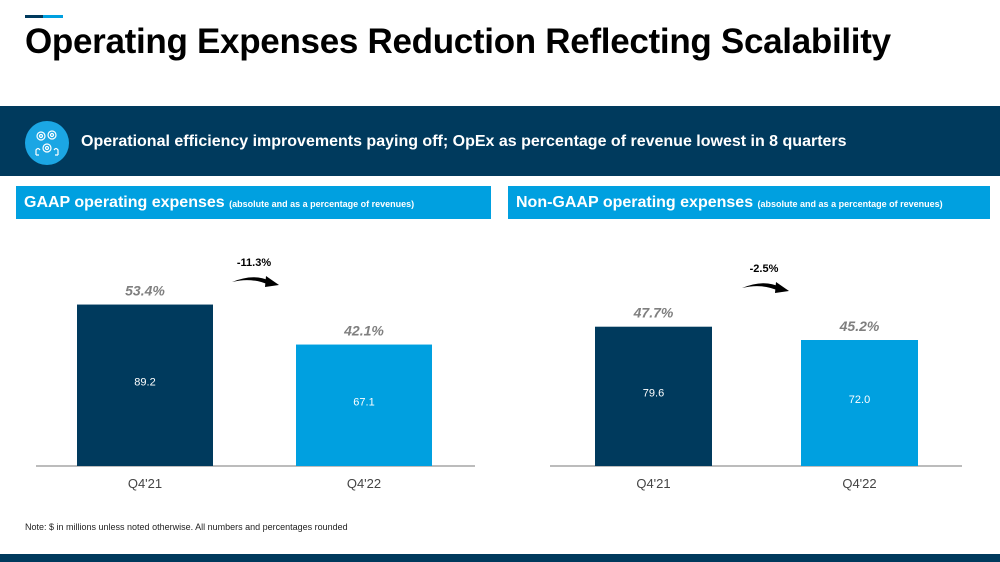  I want to click on gaap-change-label: -11.3%, so click(254, 263).